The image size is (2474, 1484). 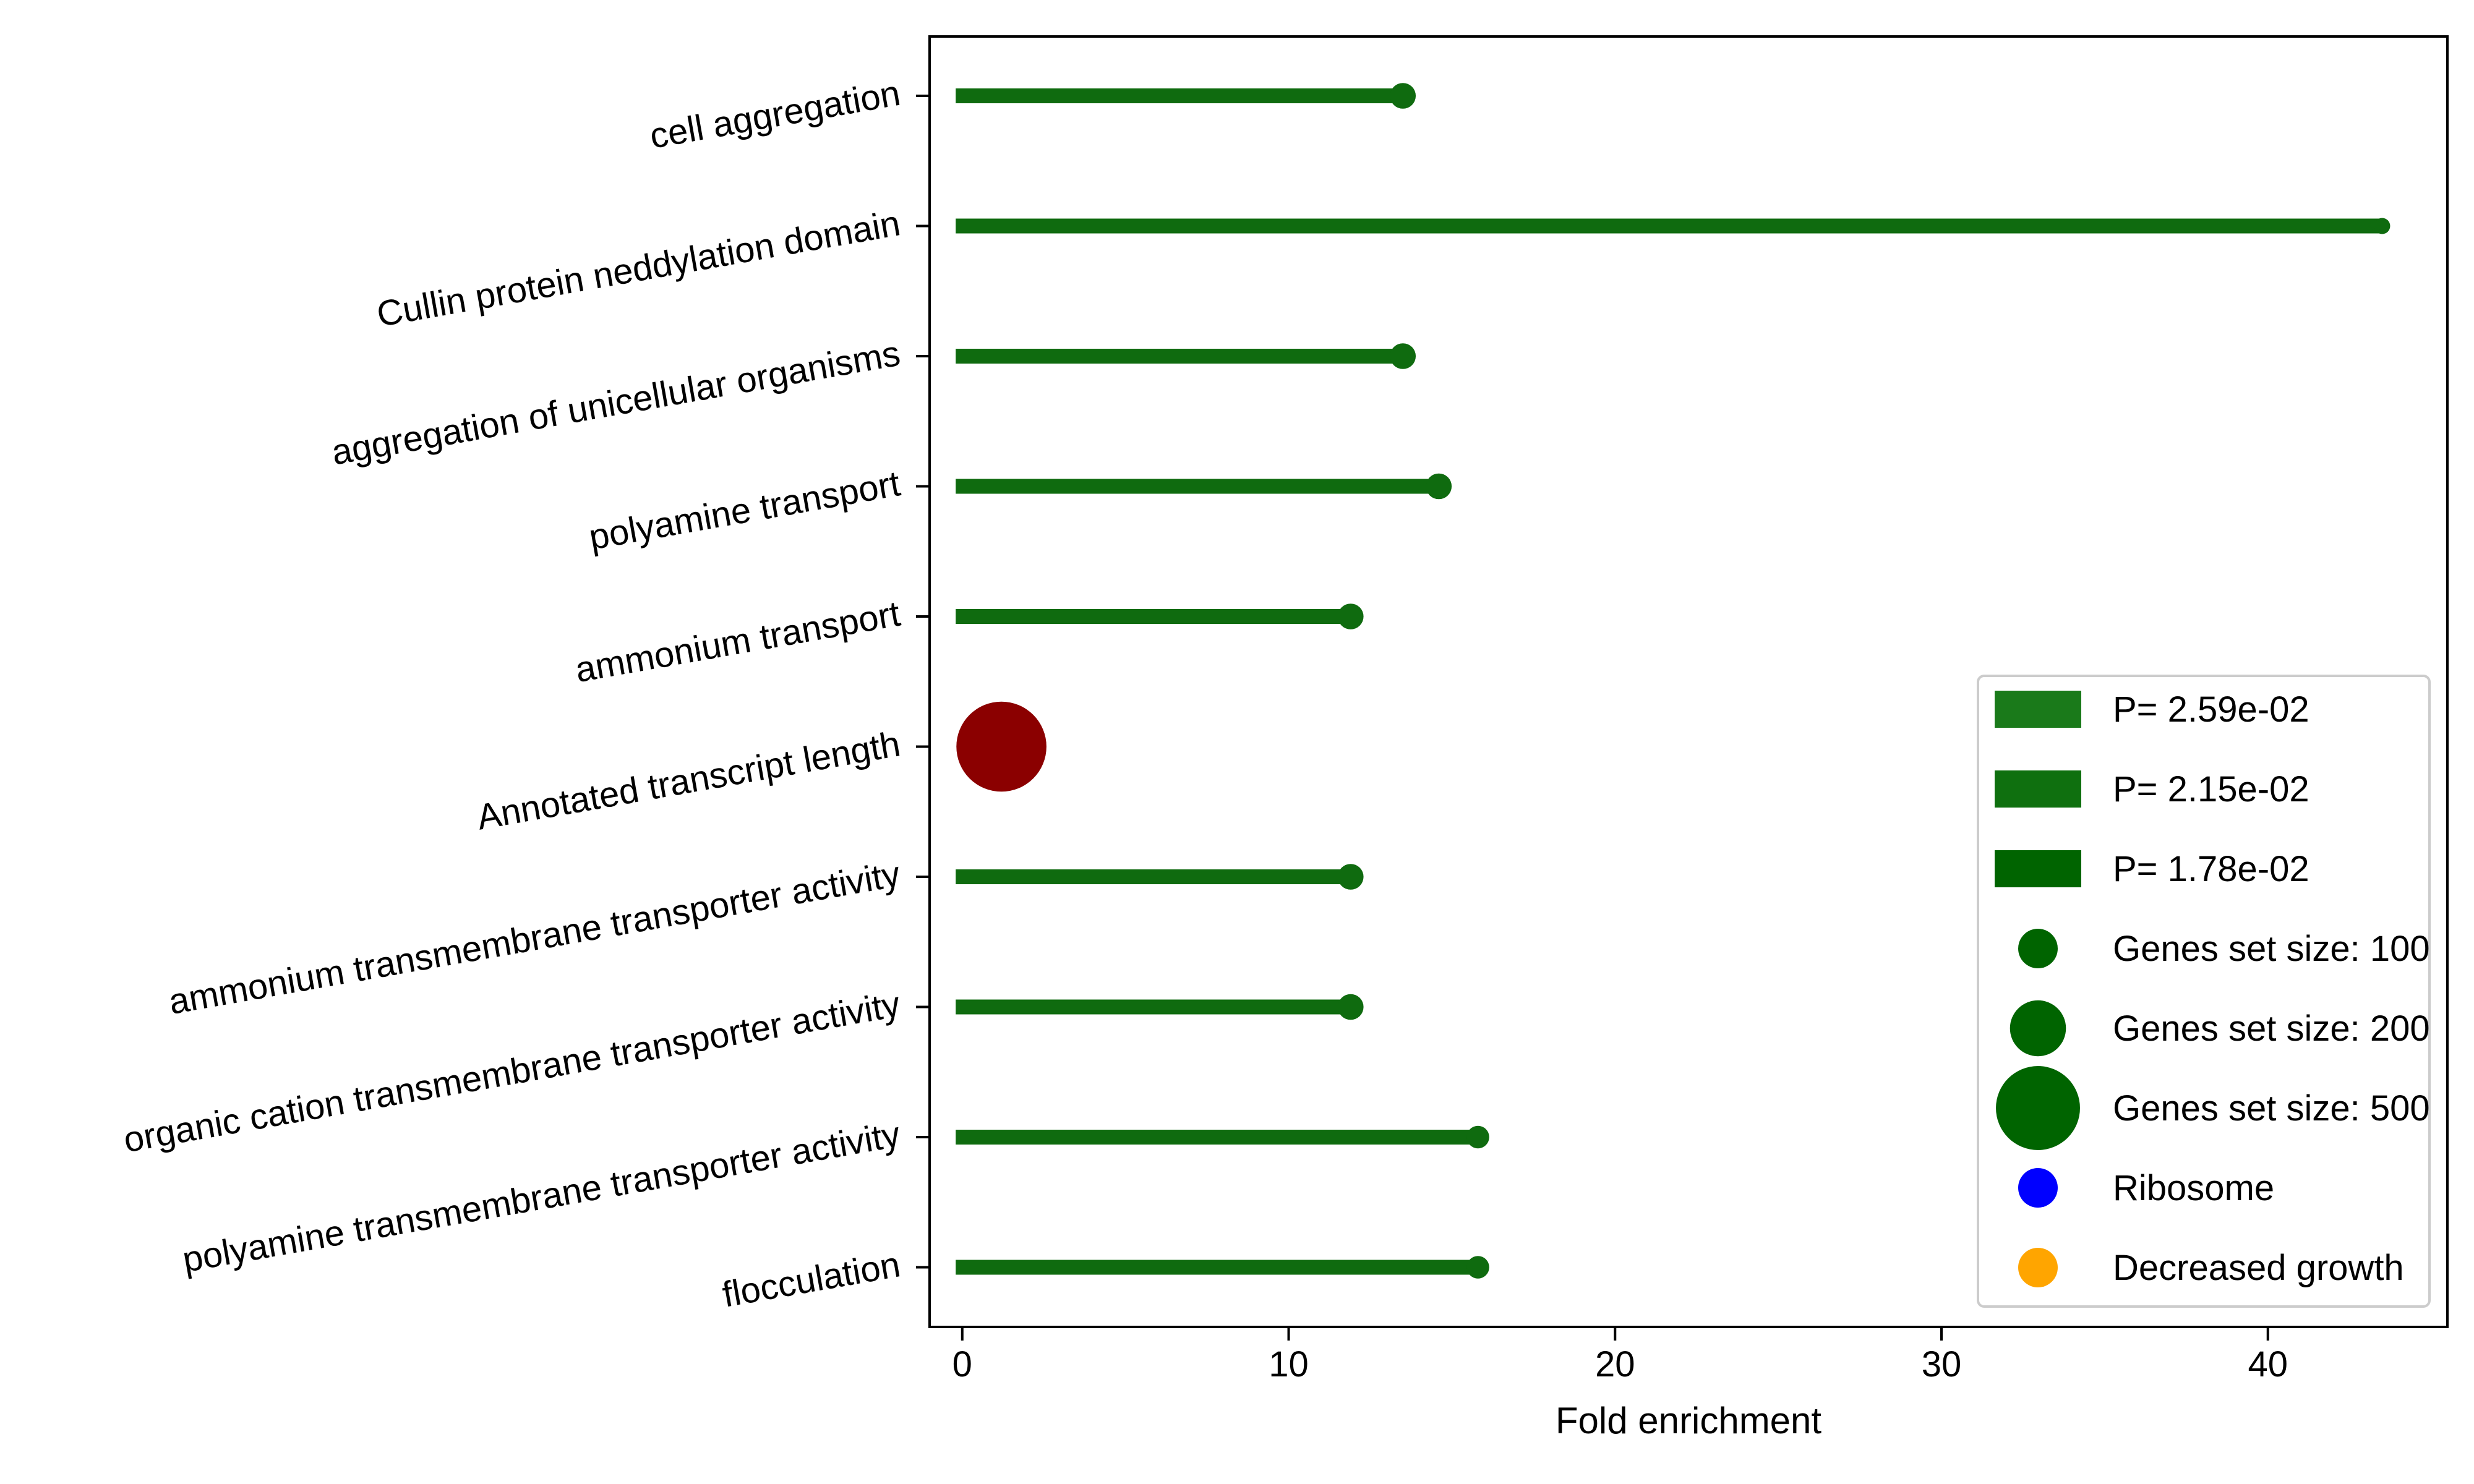 What do you see at coordinates (2271, 1029) in the screenshot?
I see `legend-label: Genes set size: 200` at bounding box center [2271, 1029].